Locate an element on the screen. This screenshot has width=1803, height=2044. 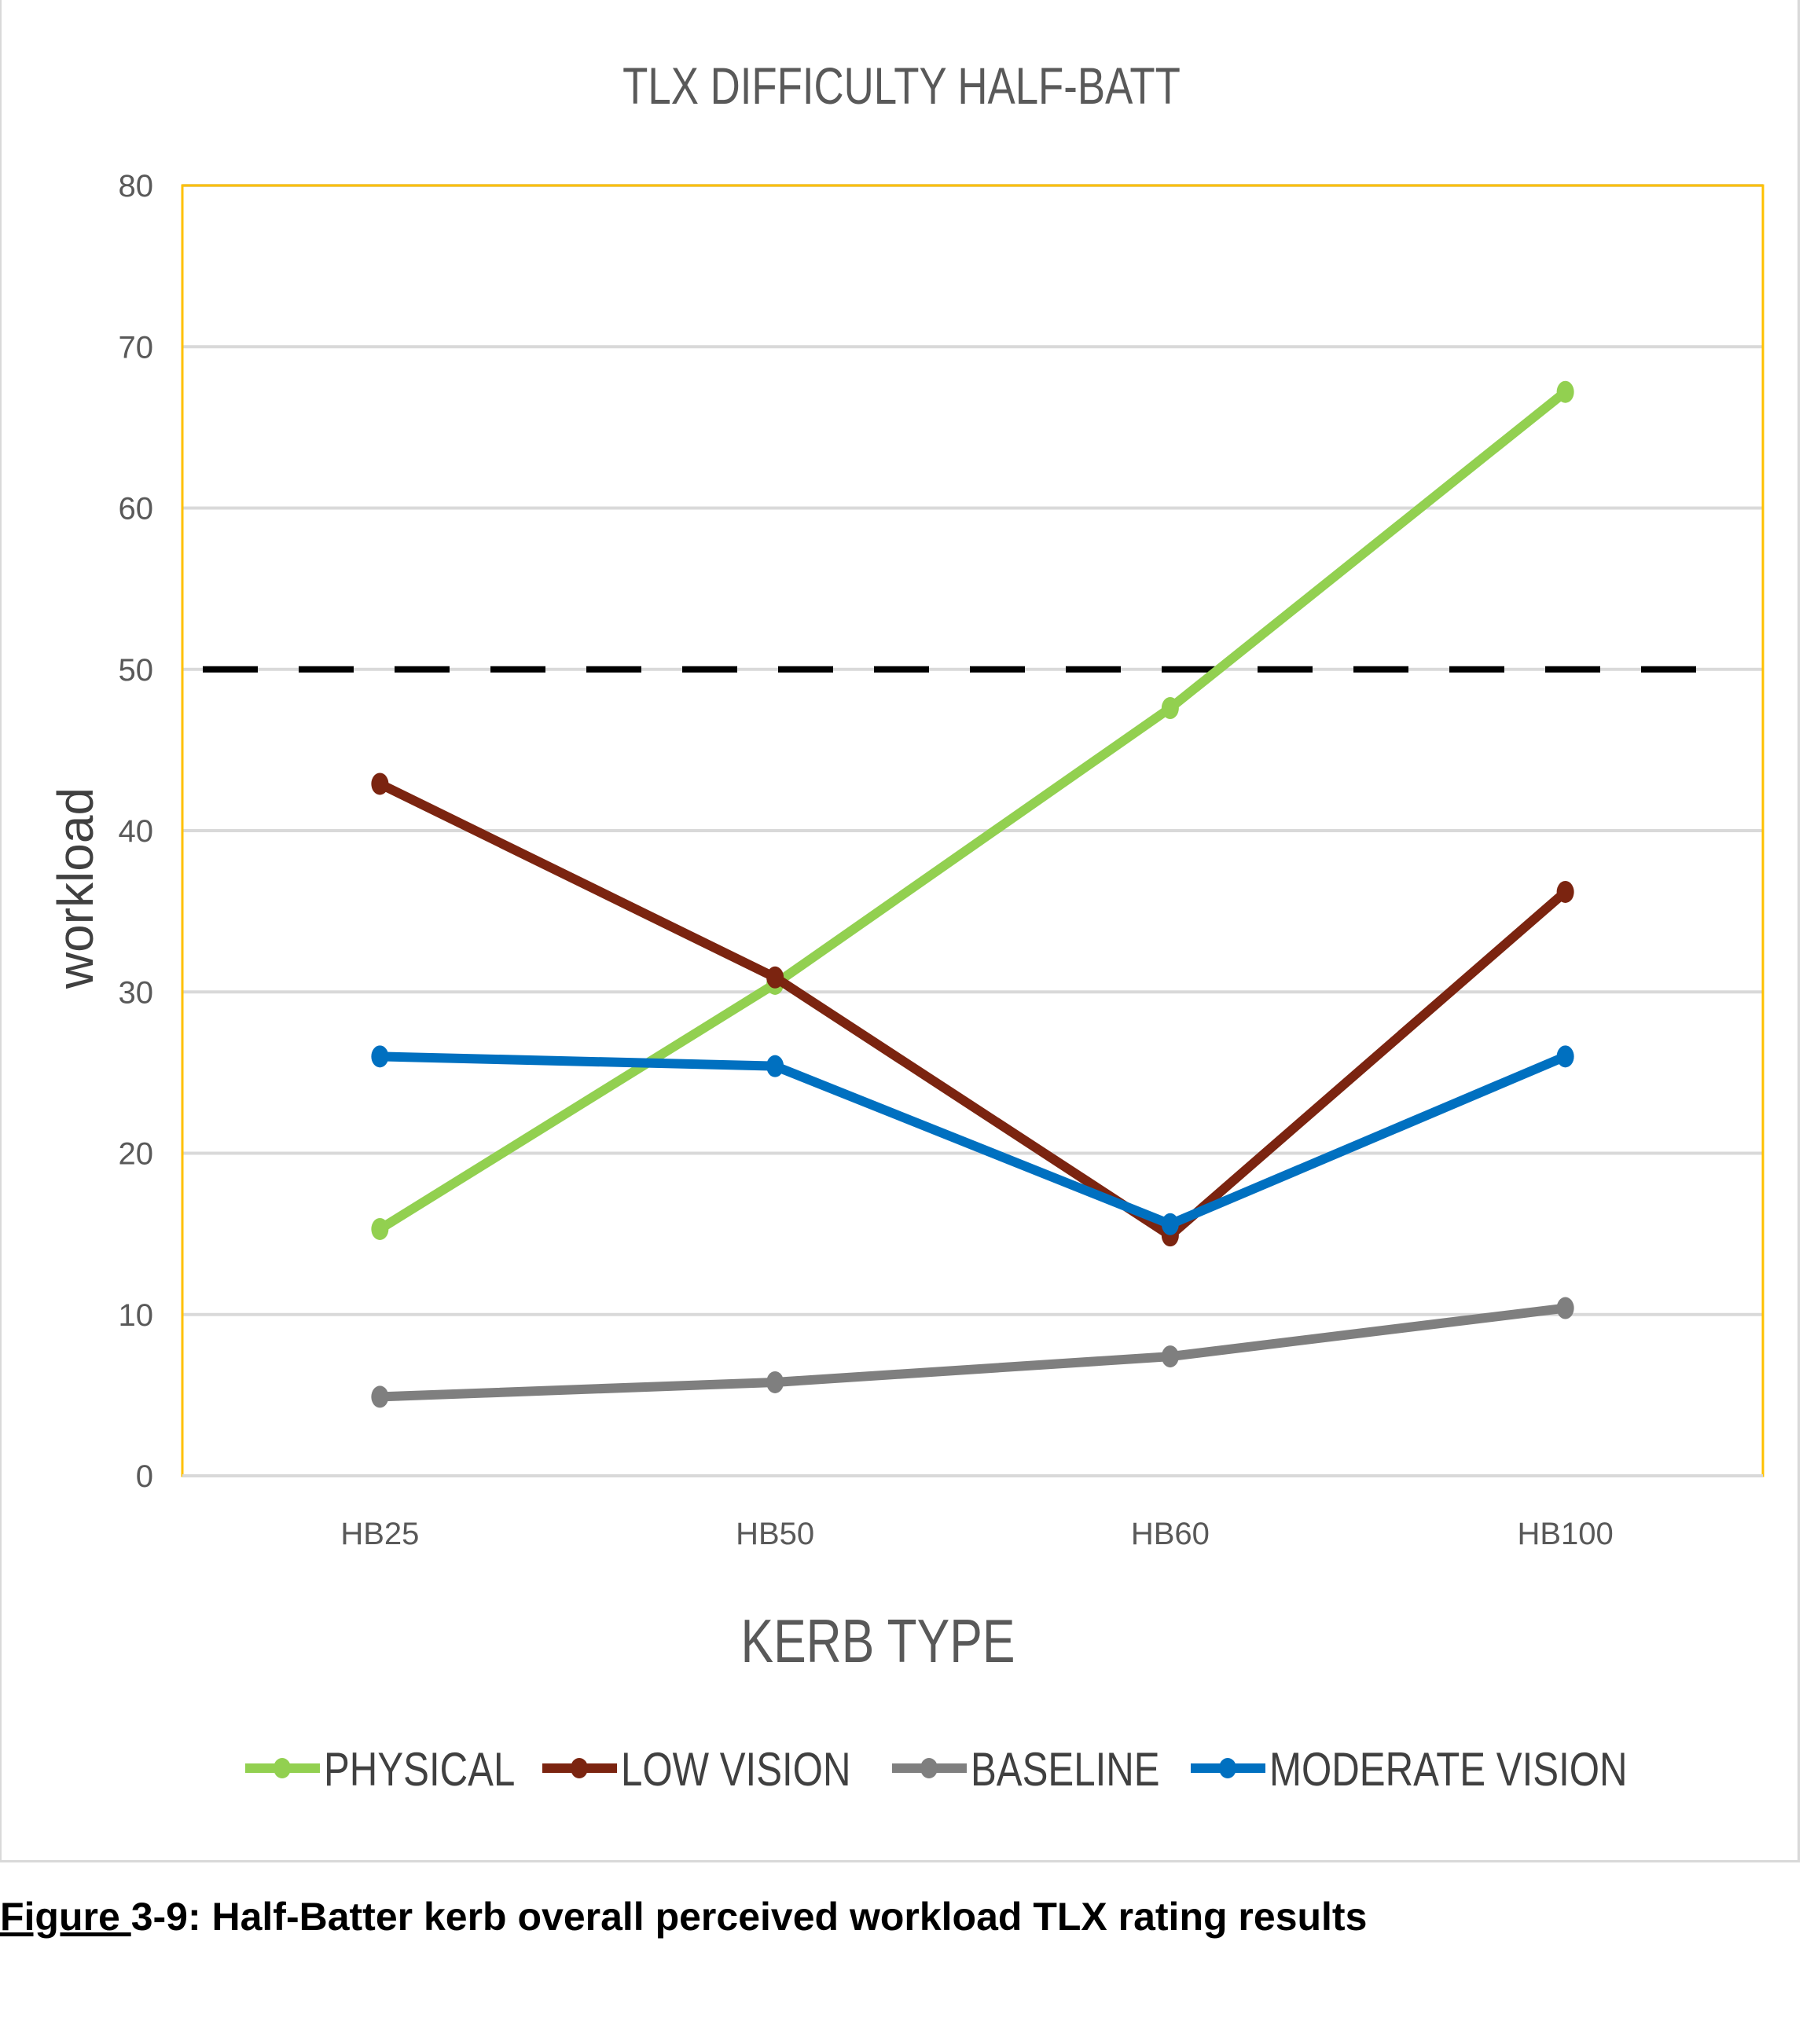
legend-marker-physical is located at coordinates (282, 1768).